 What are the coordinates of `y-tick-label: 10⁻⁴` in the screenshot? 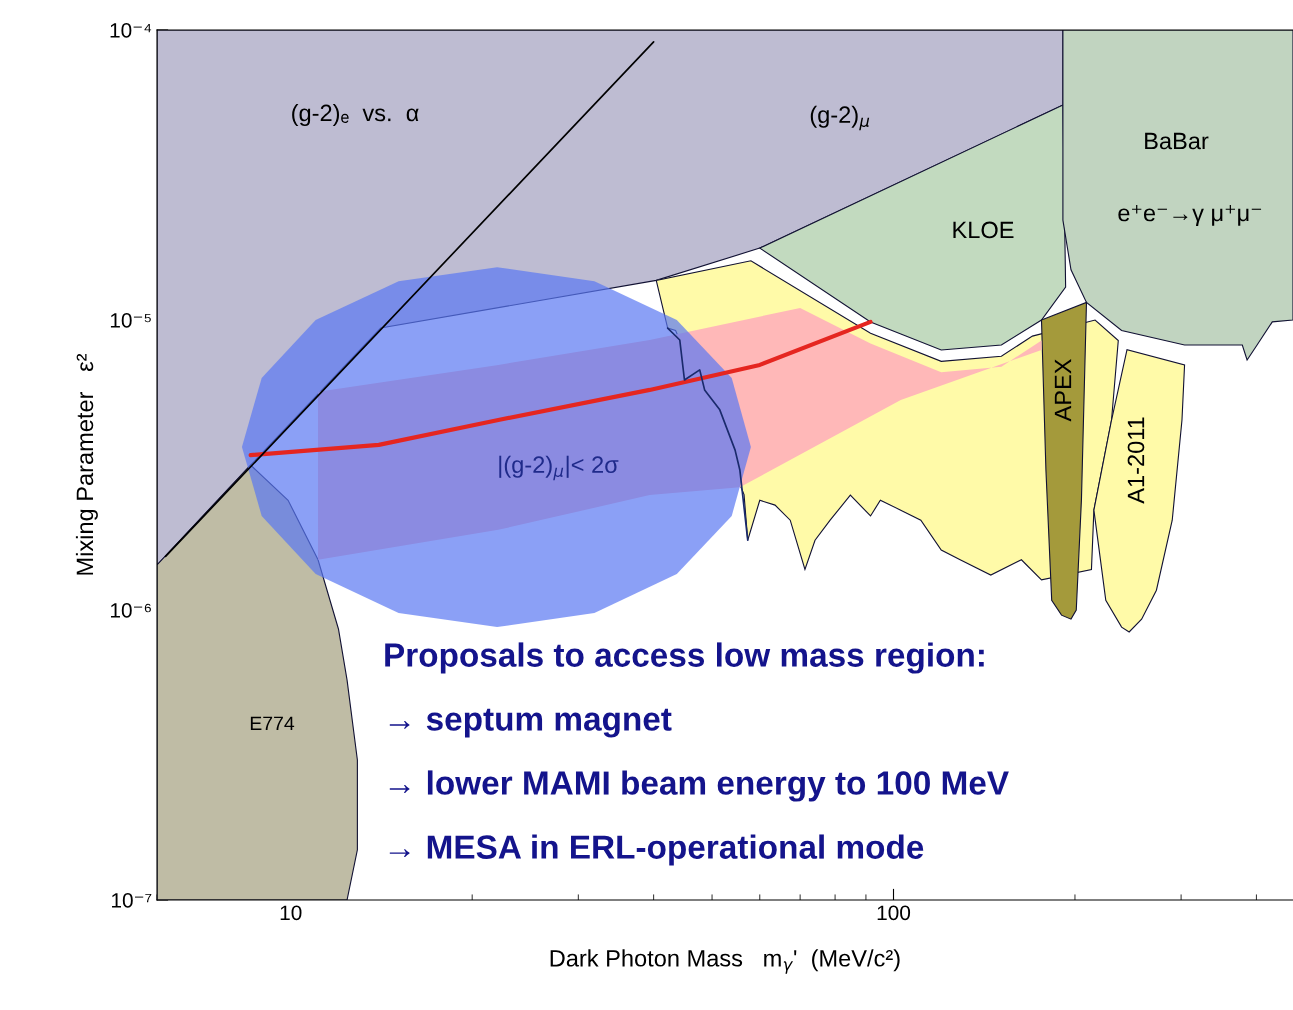 It's located at (131, 30).